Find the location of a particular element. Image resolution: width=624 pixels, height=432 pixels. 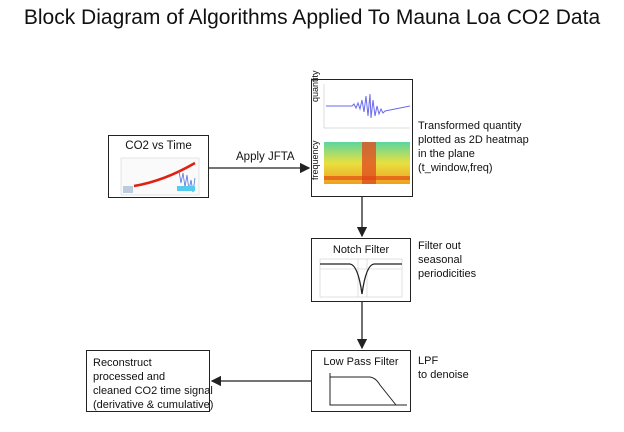

note-line: to denoise is located at coordinates (443, 375).